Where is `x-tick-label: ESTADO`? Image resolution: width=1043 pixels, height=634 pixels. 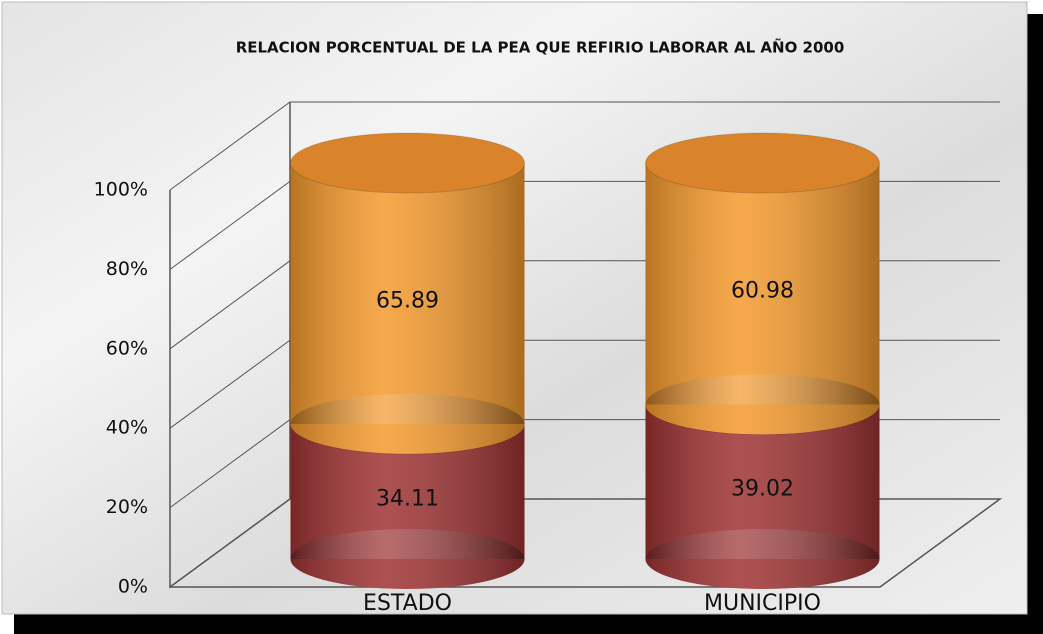 x-tick-label: ESTADO is located at coordinates (407, 603).